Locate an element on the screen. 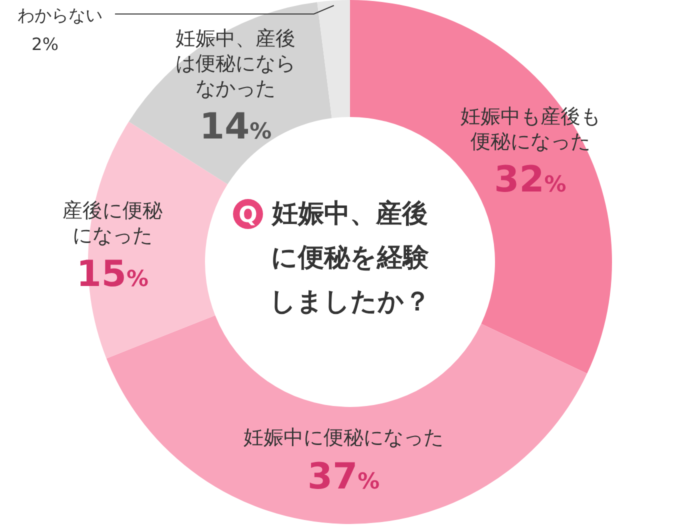 The width and height of the screenshot is (700, 525). slice-label: 妊娠中、産後は便秘にならなかった is located at coordinates (235, 63).